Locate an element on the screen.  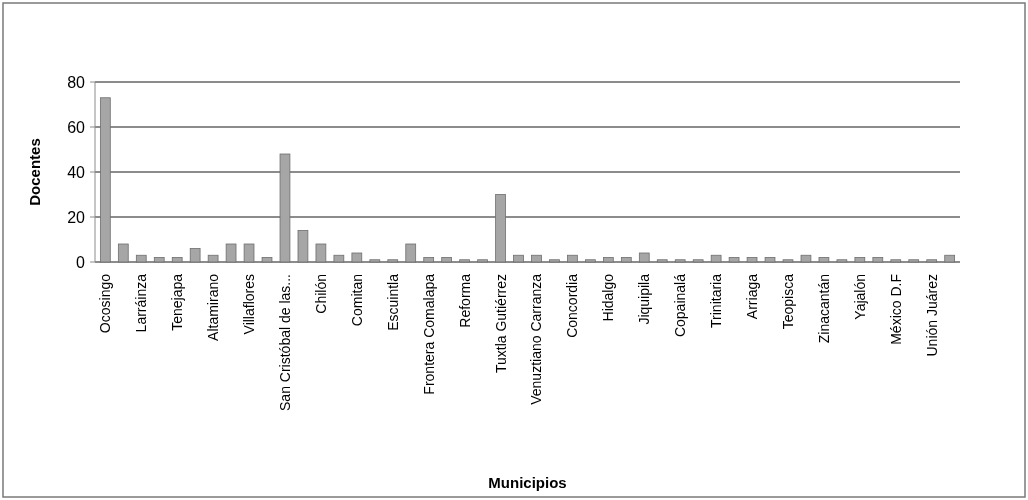
x-tick-label: Comitan is located at coordinates (356, 300).